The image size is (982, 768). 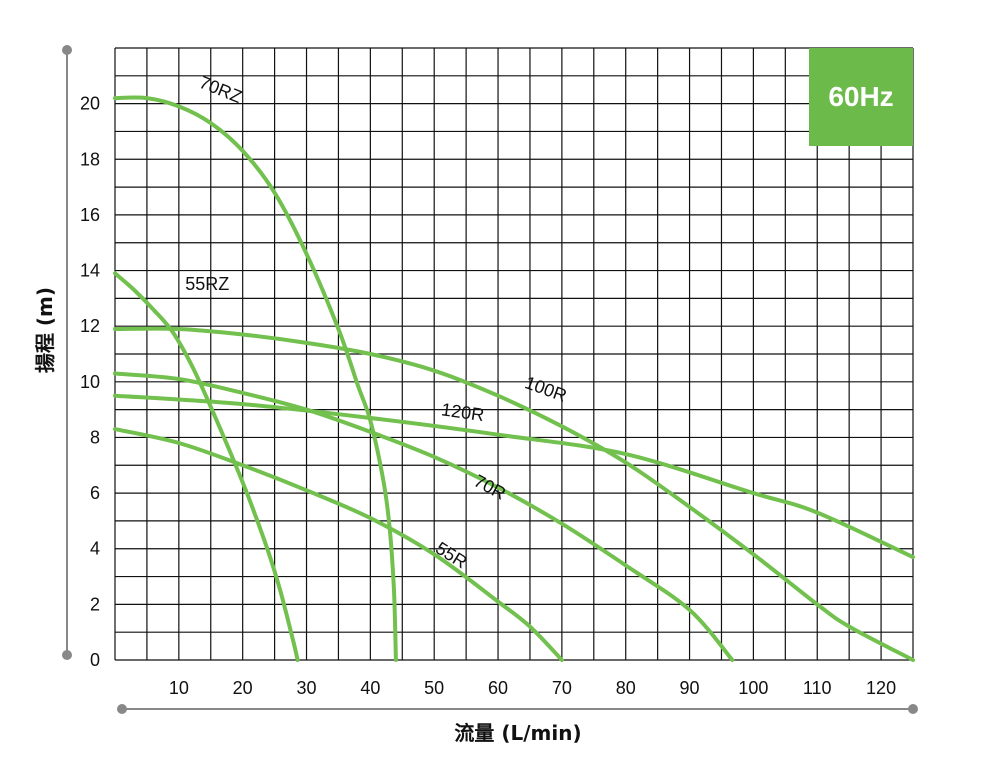 What do you see at coordinates (562, 688) in the screenshot?
I see `x-tick-label: 70` at bounding box center [562, 688].